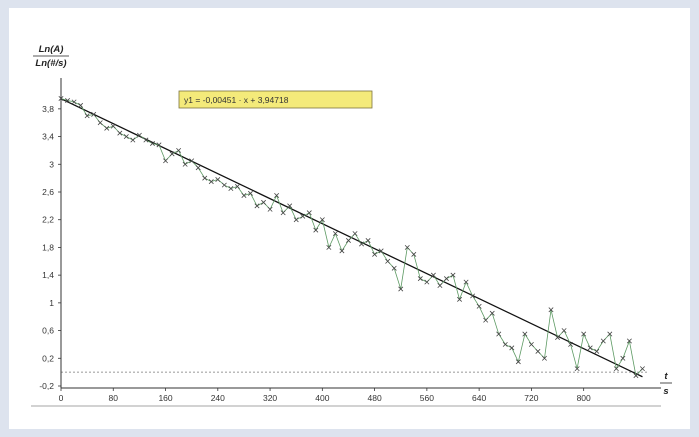  Describe the element at coordinates (322, 398) in the screenshot. I see `x-tick-label: 400` at that location.